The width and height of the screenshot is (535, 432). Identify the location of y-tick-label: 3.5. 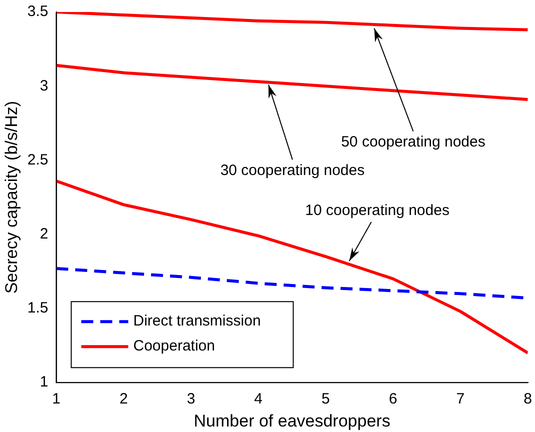
(37, 11).